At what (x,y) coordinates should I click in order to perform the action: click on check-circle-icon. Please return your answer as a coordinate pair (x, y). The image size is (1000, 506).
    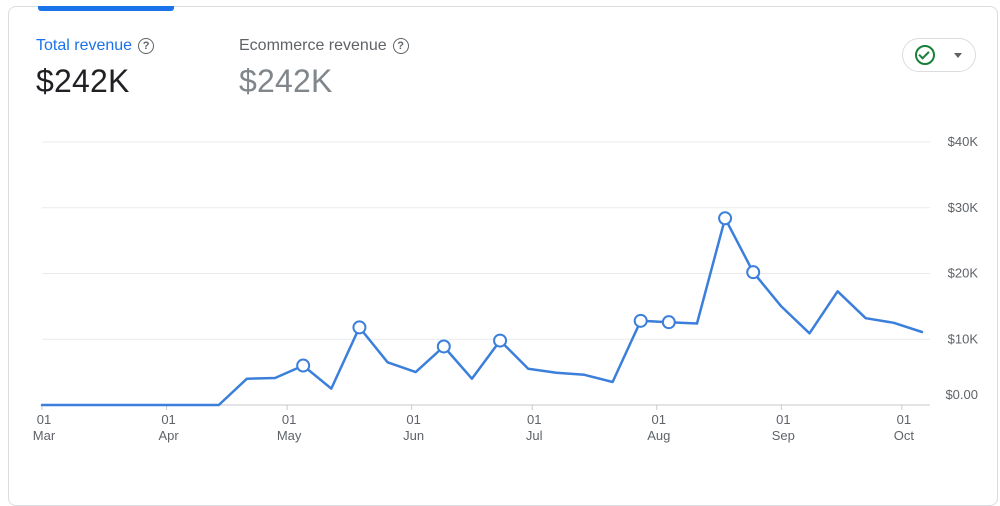
    Looking at the image, I should click on (925, 55).